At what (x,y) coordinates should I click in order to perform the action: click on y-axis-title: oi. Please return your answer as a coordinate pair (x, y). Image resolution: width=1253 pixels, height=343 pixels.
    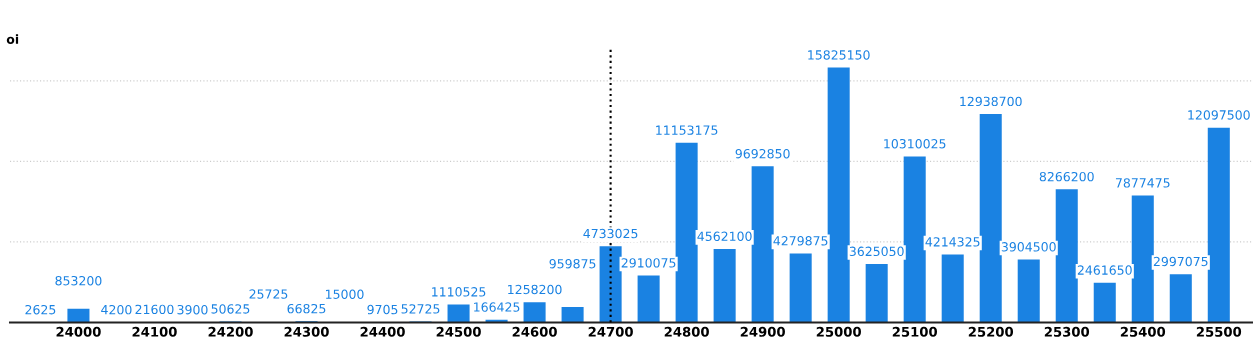
    Looking at the image, I should click on (12, 39).